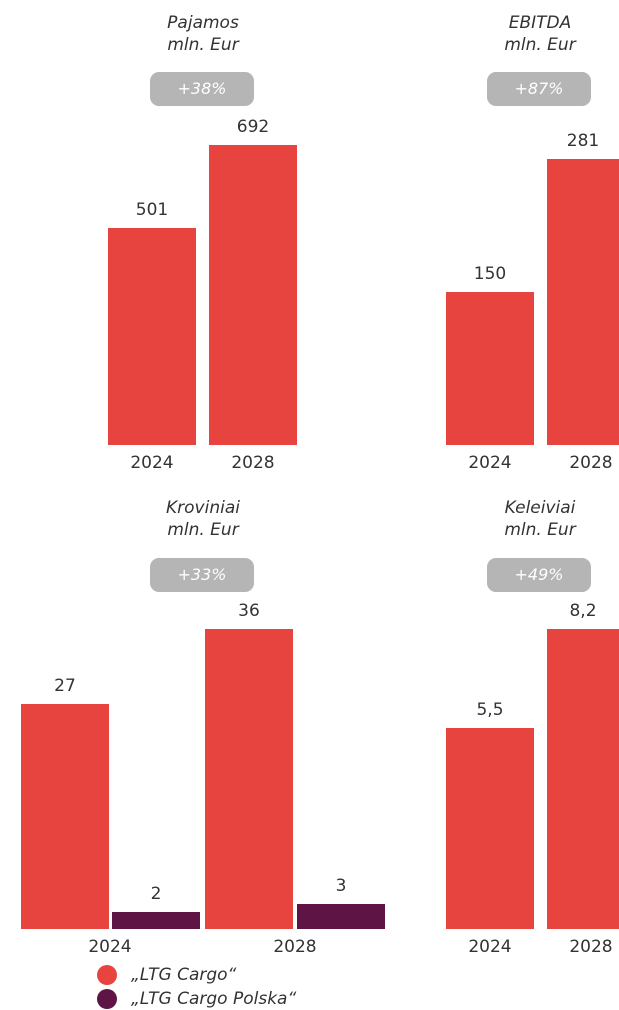 This screenshot has width=619, height=1010. What do you see at coordinates (202, 575) in the screenshot?
I see `growth-badge: +33%` at bounding box center [202, 575].